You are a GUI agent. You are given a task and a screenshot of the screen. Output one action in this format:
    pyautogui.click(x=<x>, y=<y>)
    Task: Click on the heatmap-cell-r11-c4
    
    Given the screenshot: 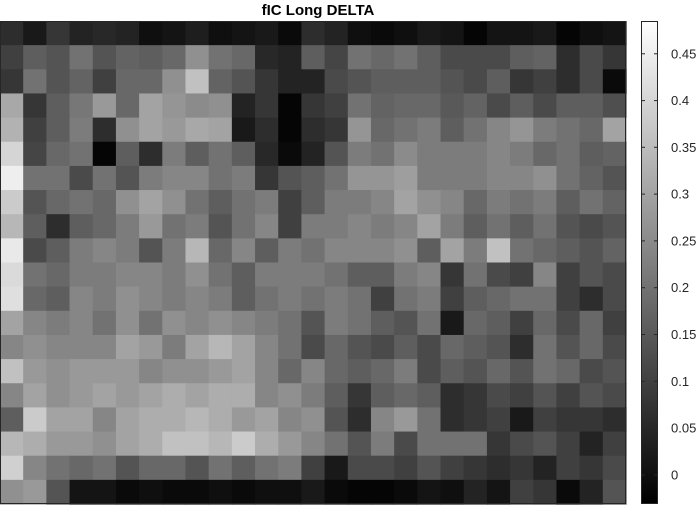 What is the action you would take?
    pyautogui.click(x=104, y=299)
    